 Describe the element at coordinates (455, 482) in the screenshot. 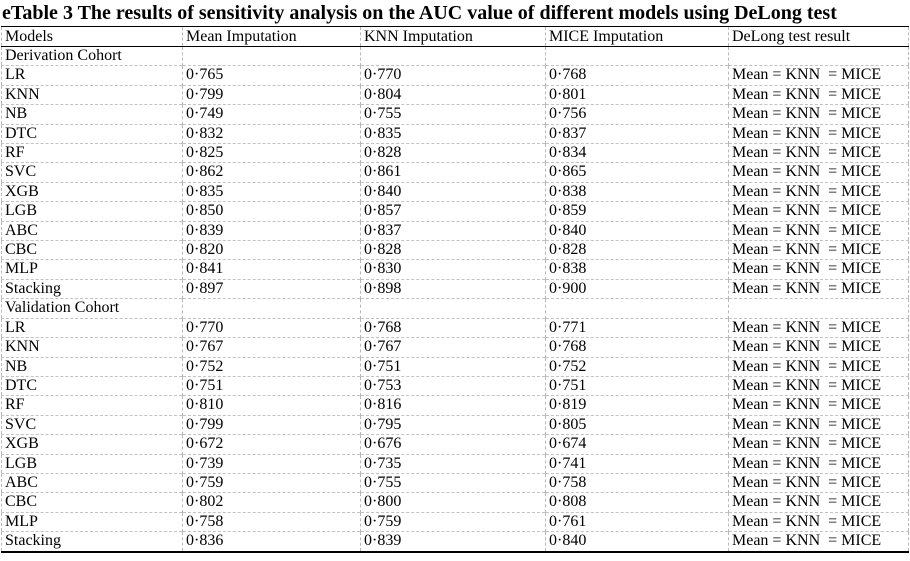

I see `table-row: ABC 0·759 0·755 0·758 Mean = KNN = MICE` at that location.